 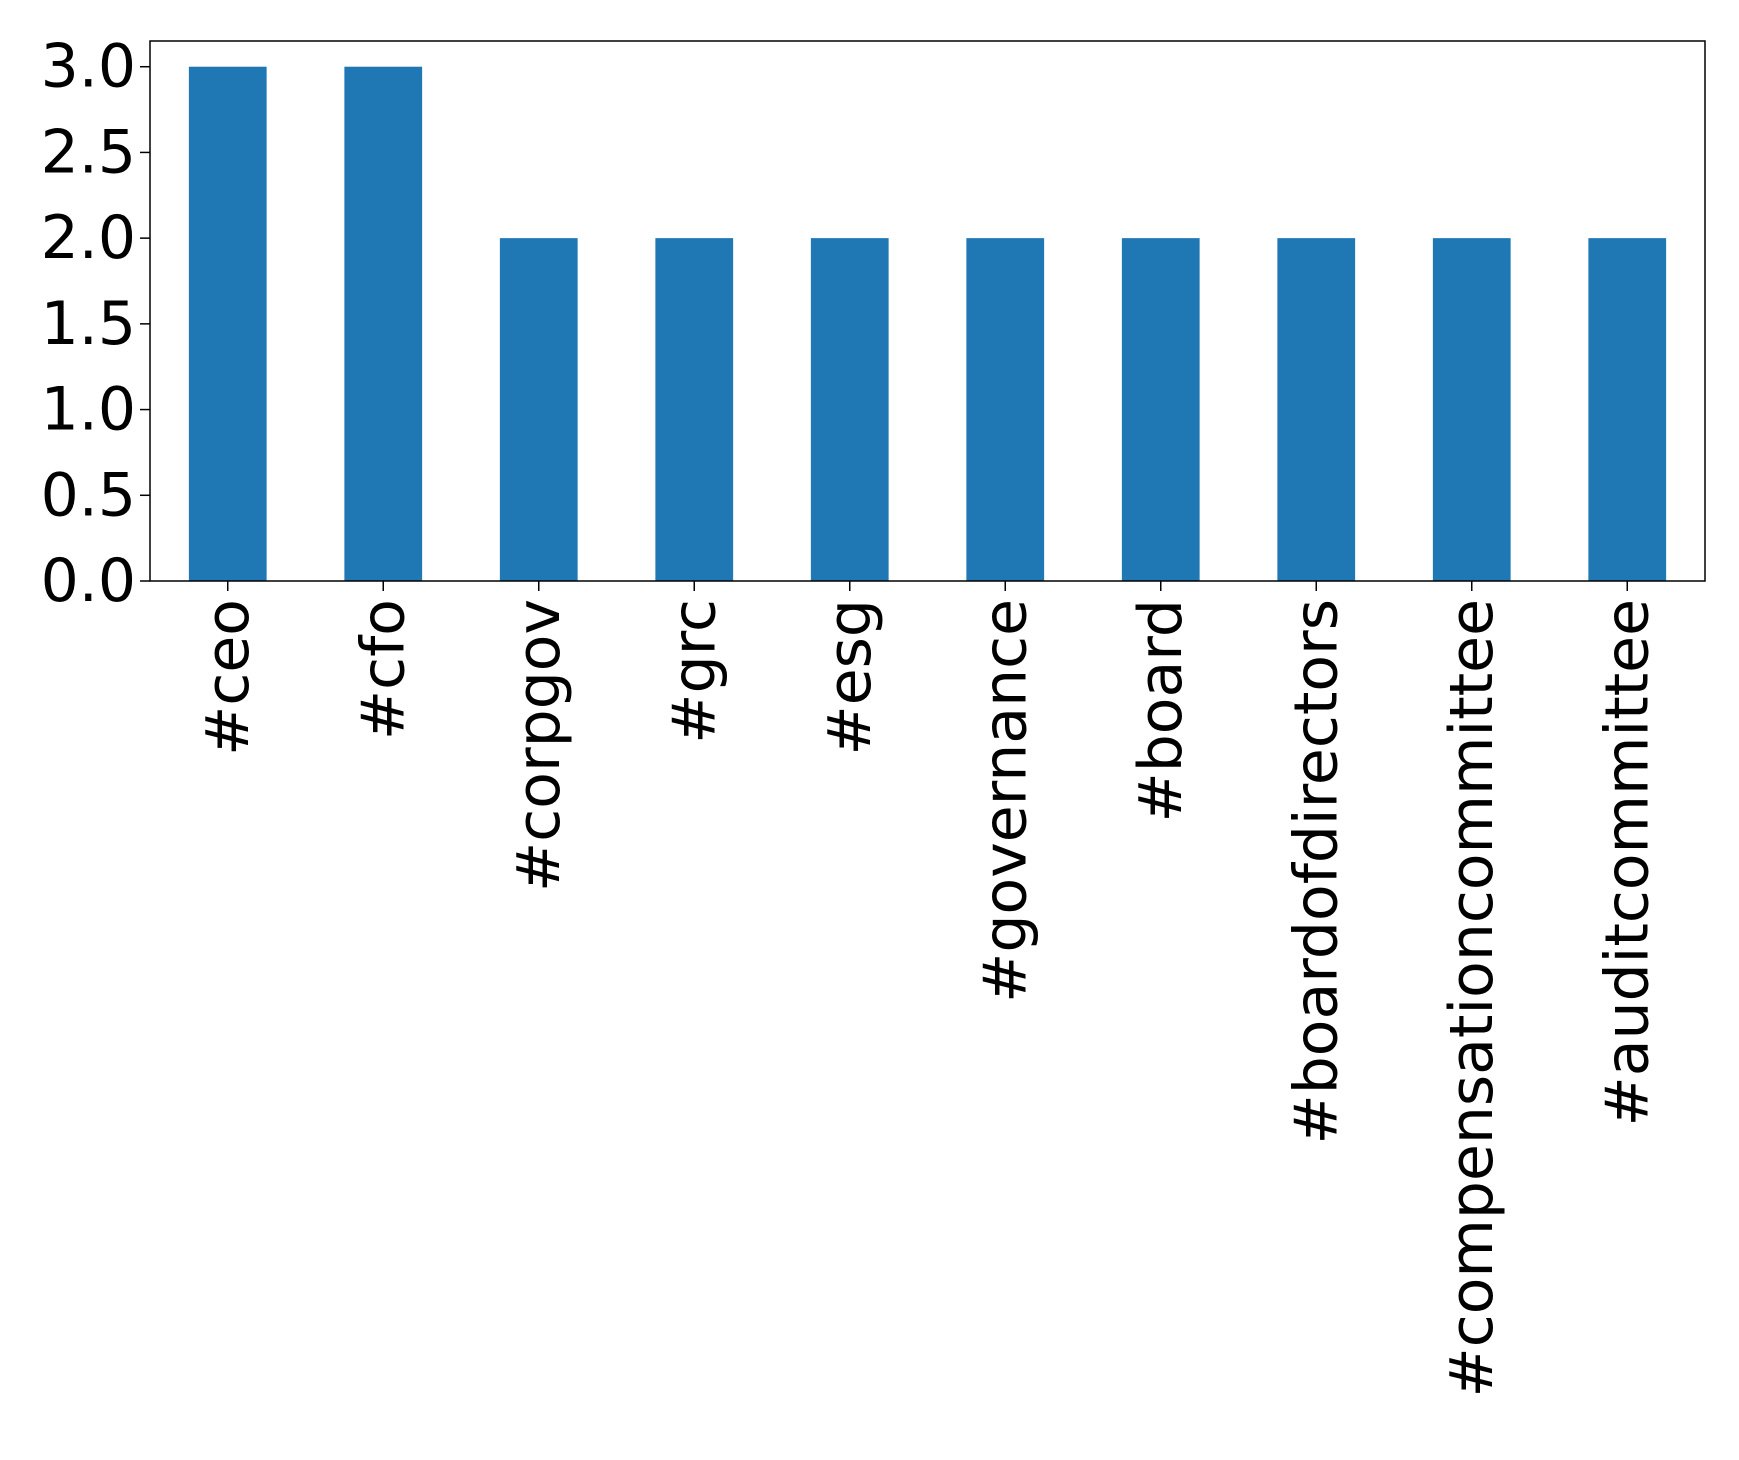 I want to click on x-tick-label: #board, so click(x=1161, y=711).